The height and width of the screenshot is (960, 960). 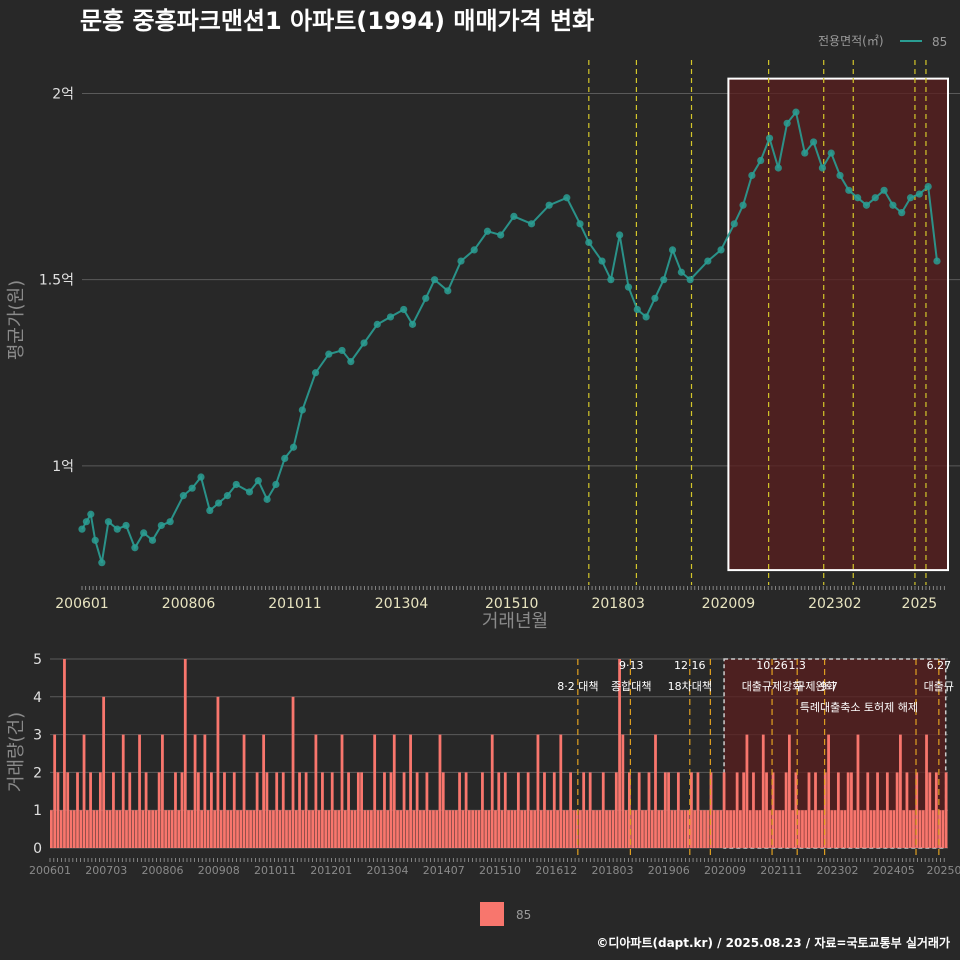 I want to click on x-tick-label: 200703, so click(x=106, y=870).